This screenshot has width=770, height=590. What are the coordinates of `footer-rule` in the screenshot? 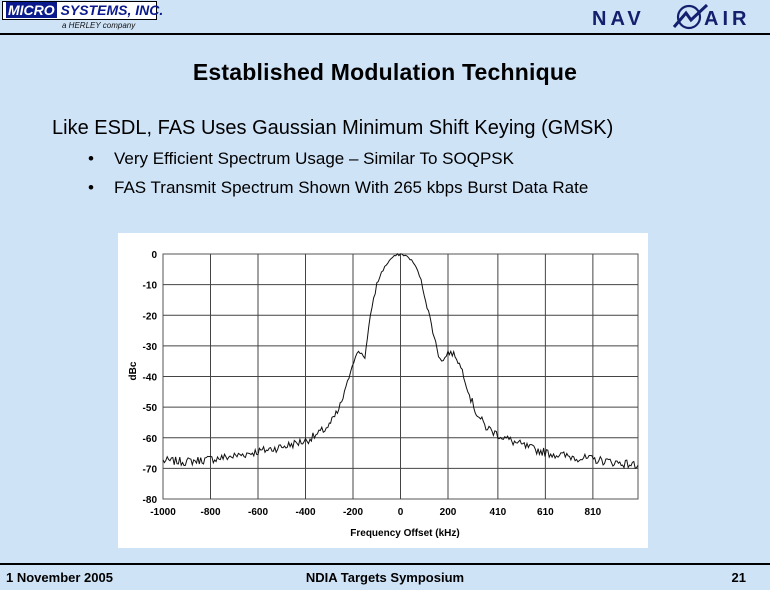 It's located at (385, 564).